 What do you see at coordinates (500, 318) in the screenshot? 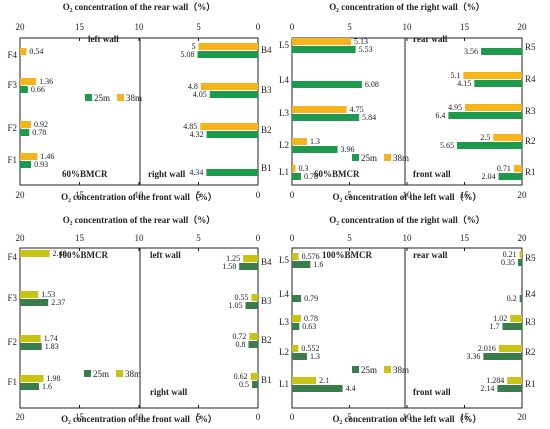
I see `data-label: 1.02` at bounding box center [500, 318].